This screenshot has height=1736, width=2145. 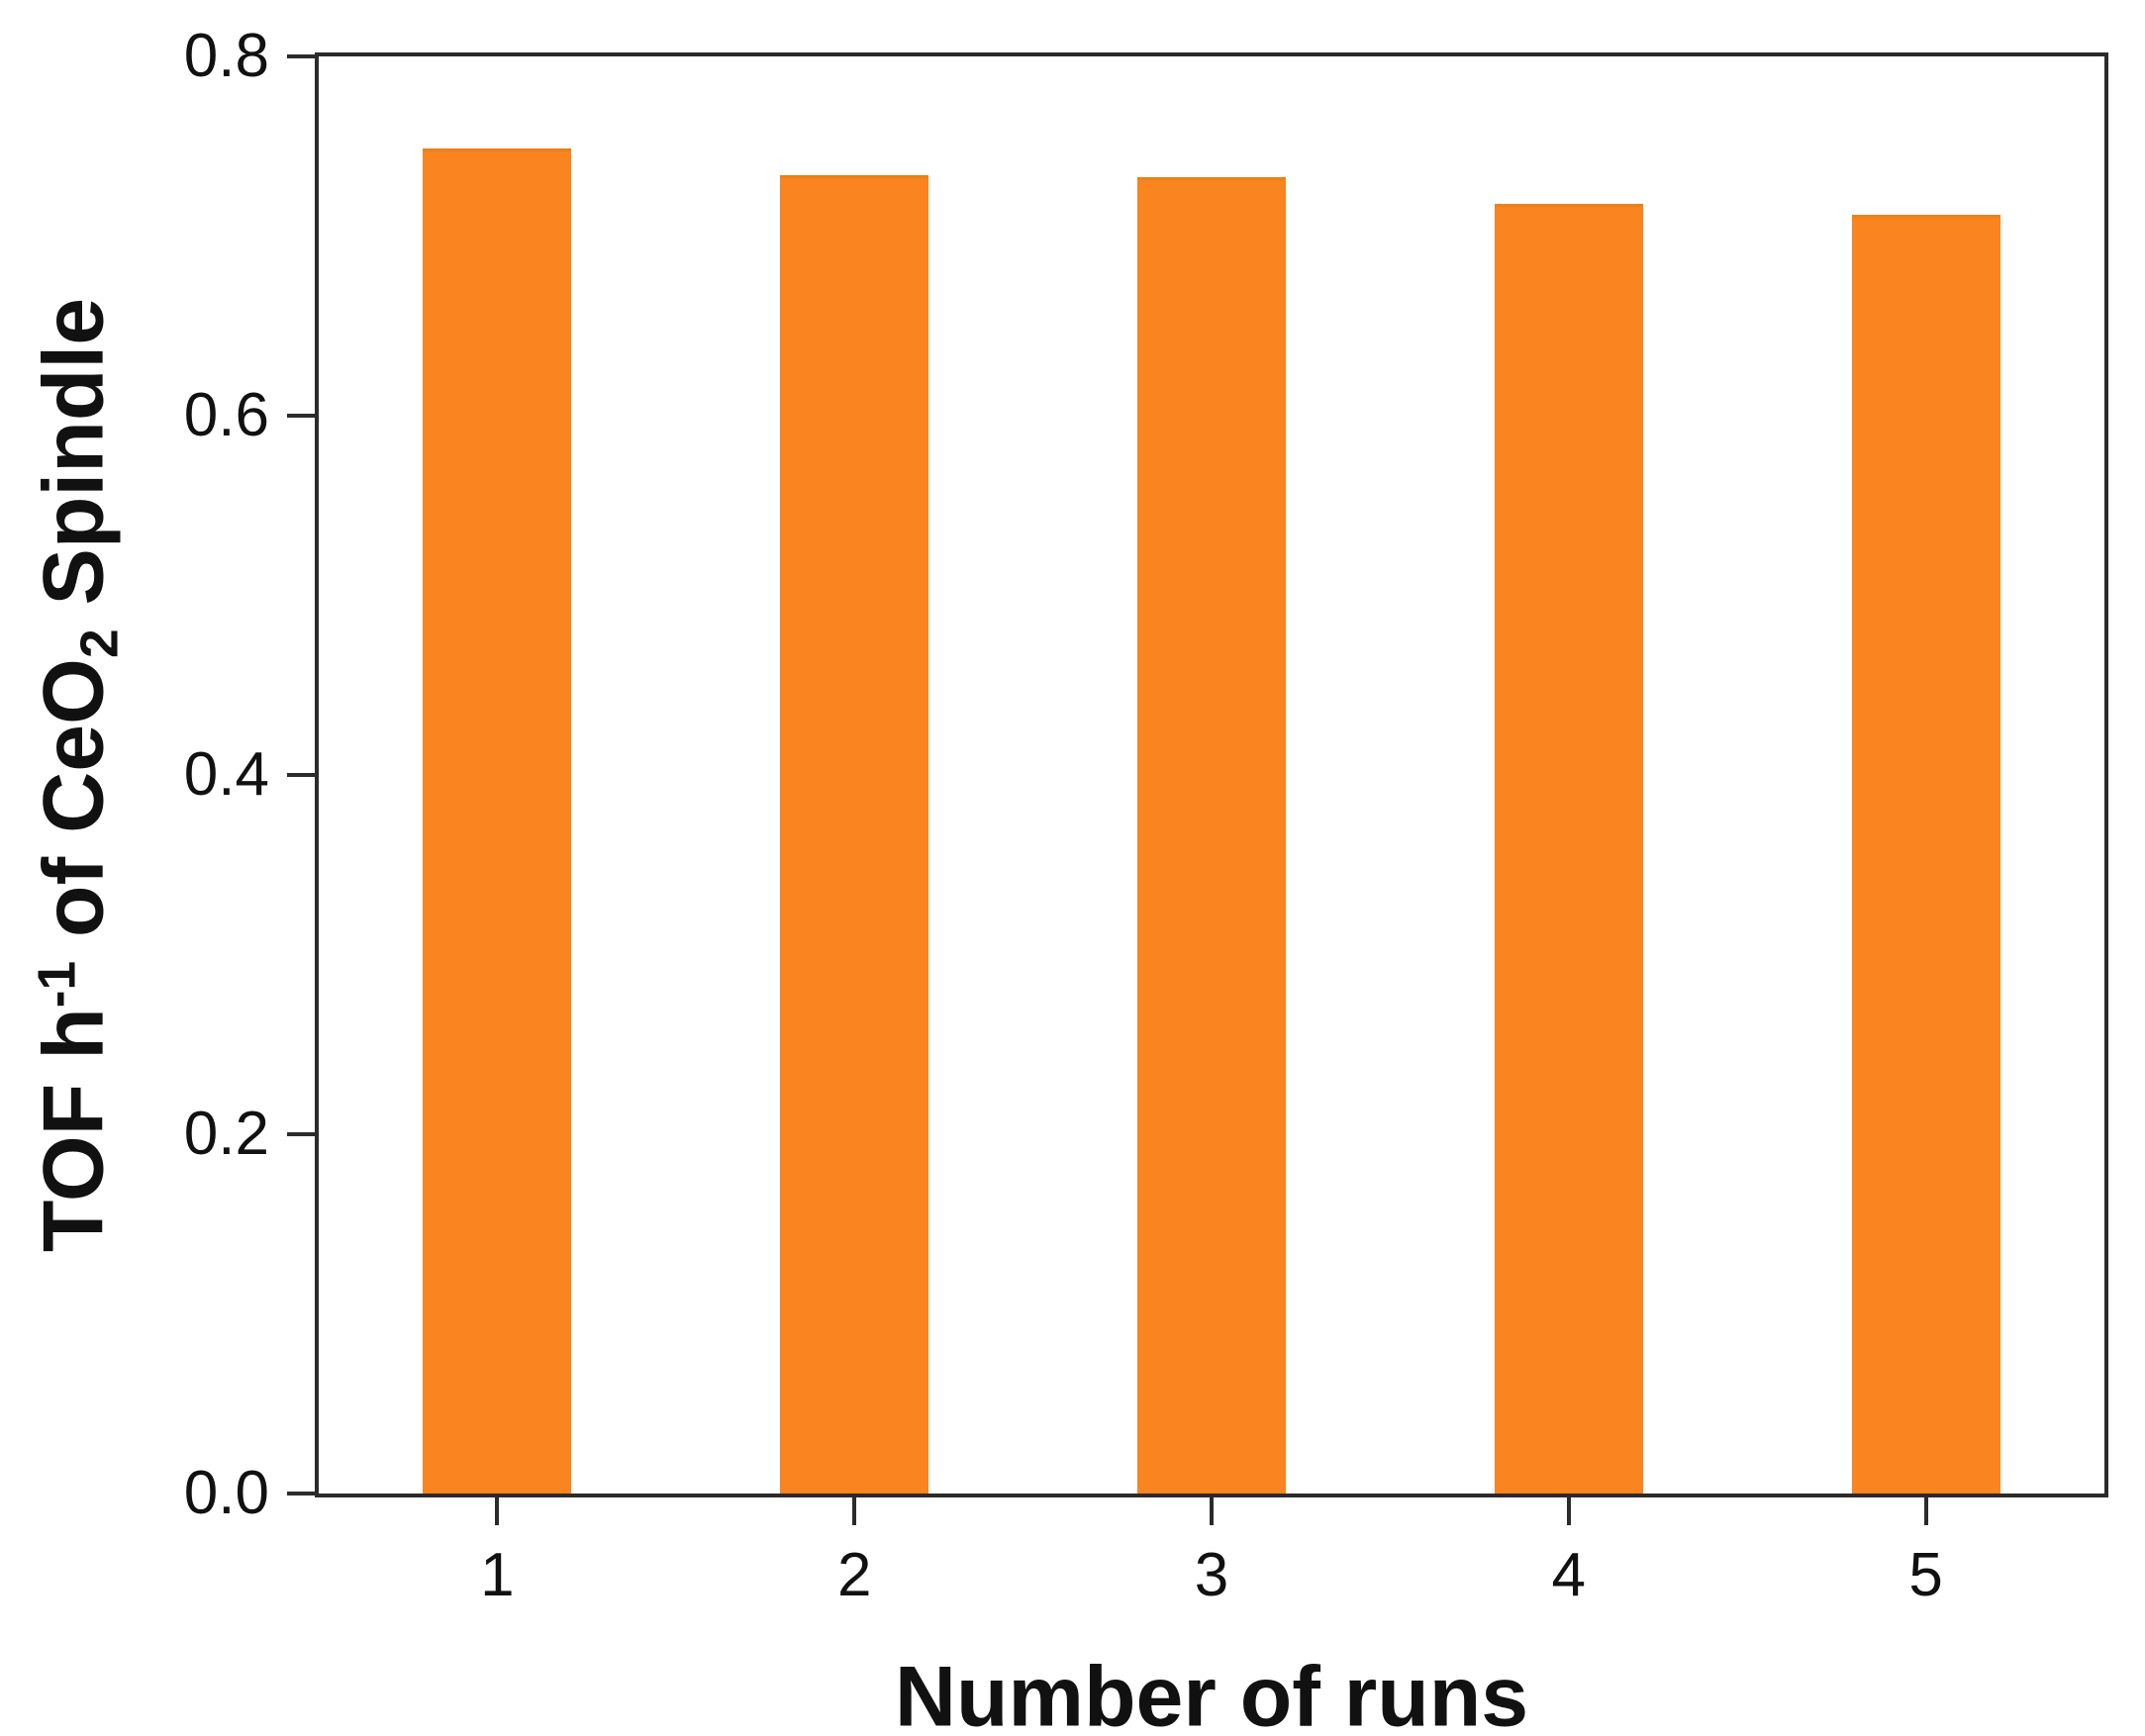 What do you see at coordinates (74, 463) in the screenshot?
I see `y-axis-title-text: Spindle` at bounding box center [74, 463].